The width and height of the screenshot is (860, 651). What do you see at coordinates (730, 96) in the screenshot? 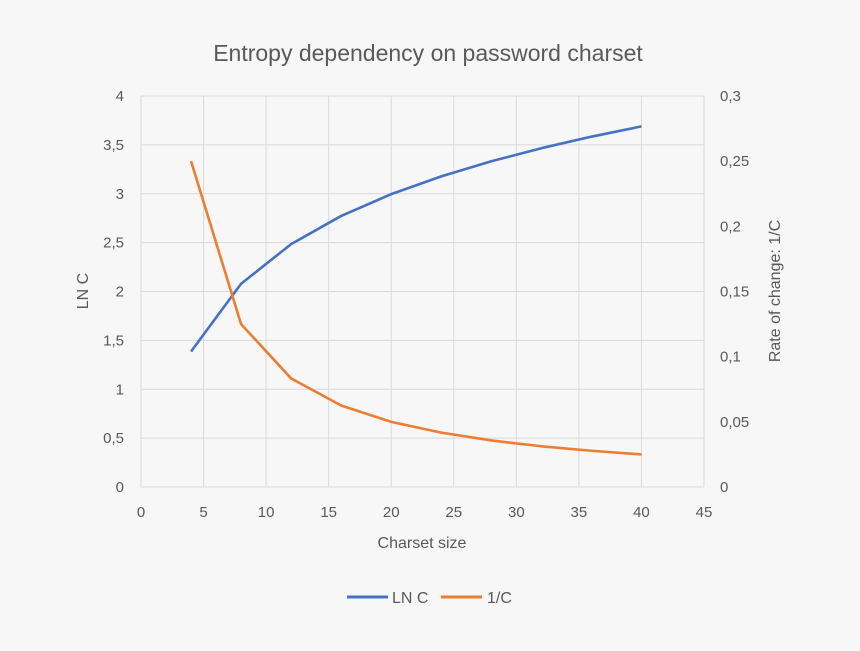
I see `y2-tick-label: 0,3` at bounding box center [730, 96].